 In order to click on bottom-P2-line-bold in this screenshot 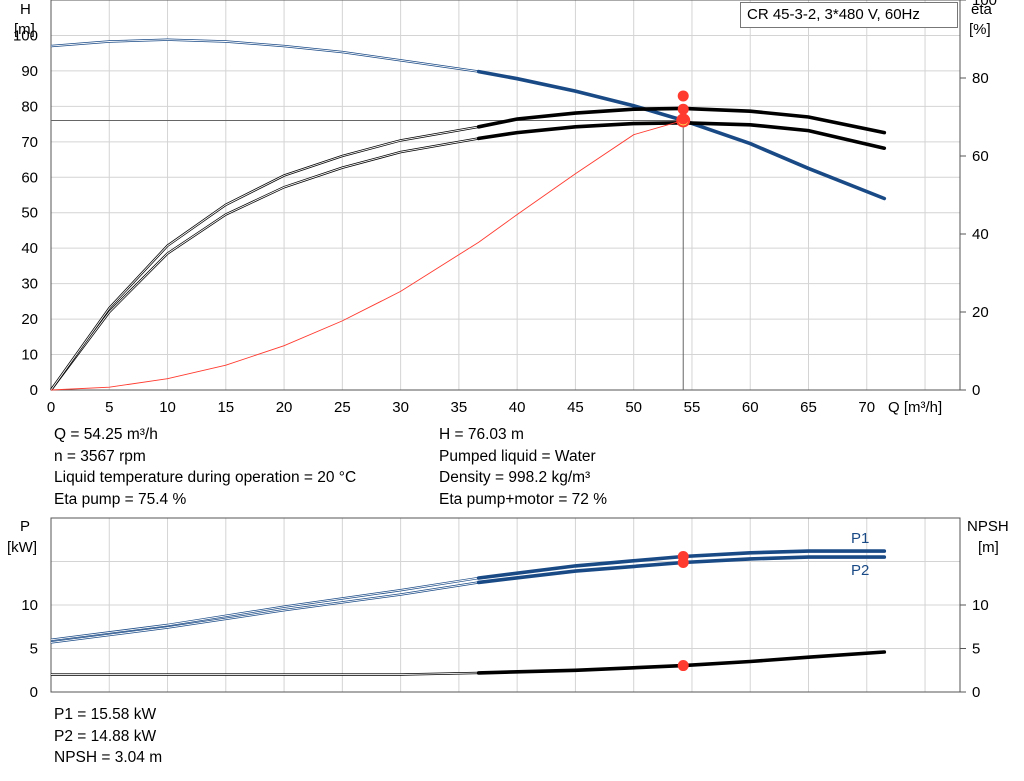, I will do `click(681, 570)`.